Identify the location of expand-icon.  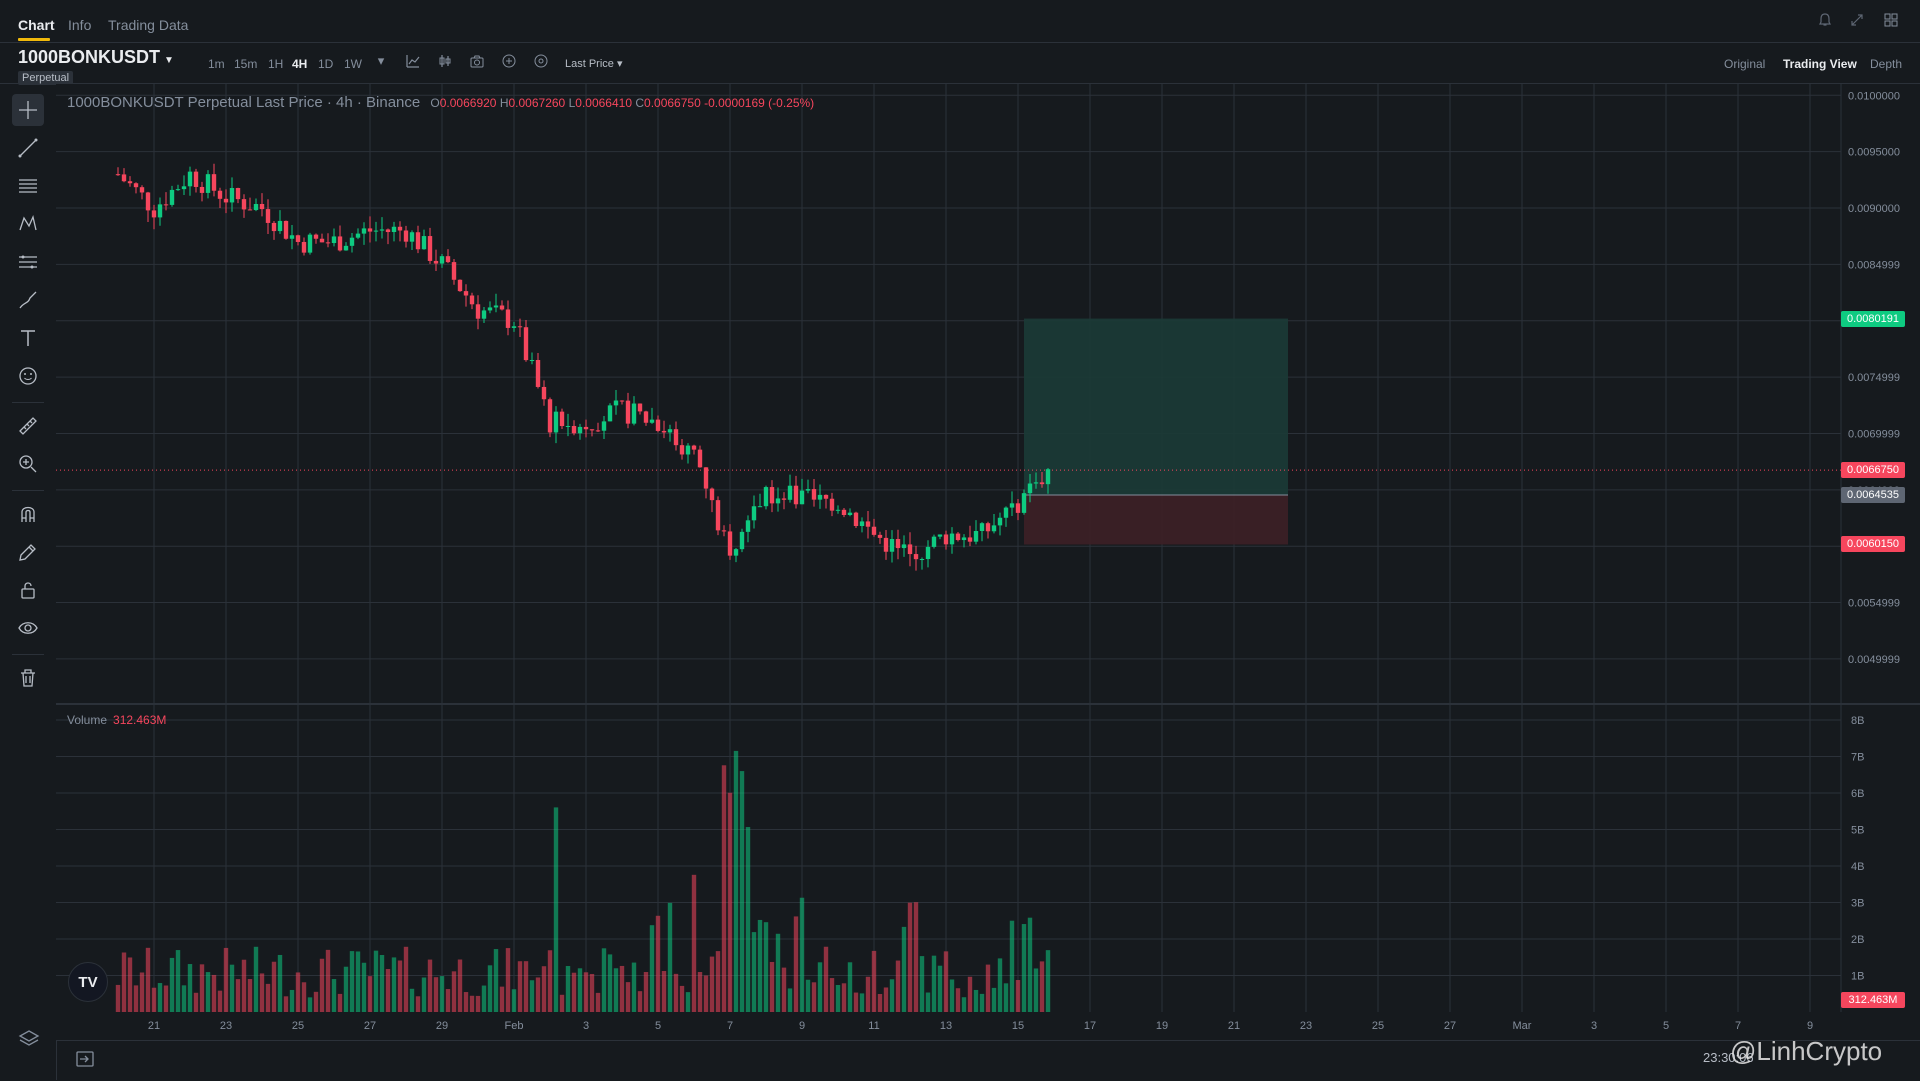
(1857, 21).